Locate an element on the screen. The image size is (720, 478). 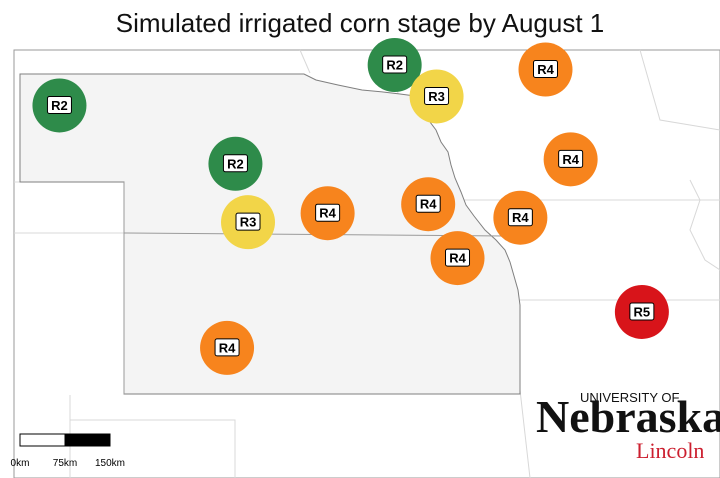
station-marker: R5 is located at coordinates (641, 311).